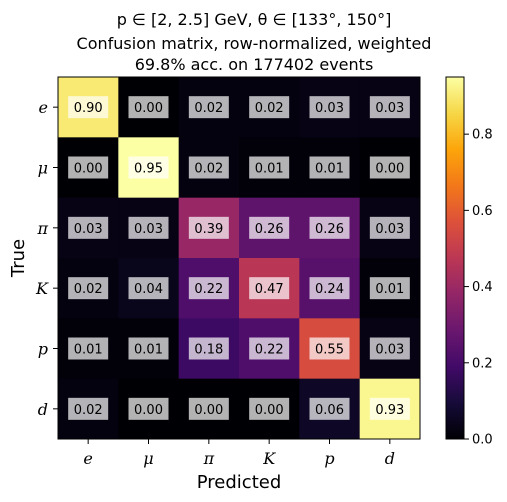  I want to click on cell-label-r2-c1: 0.03, so click(148, 229).